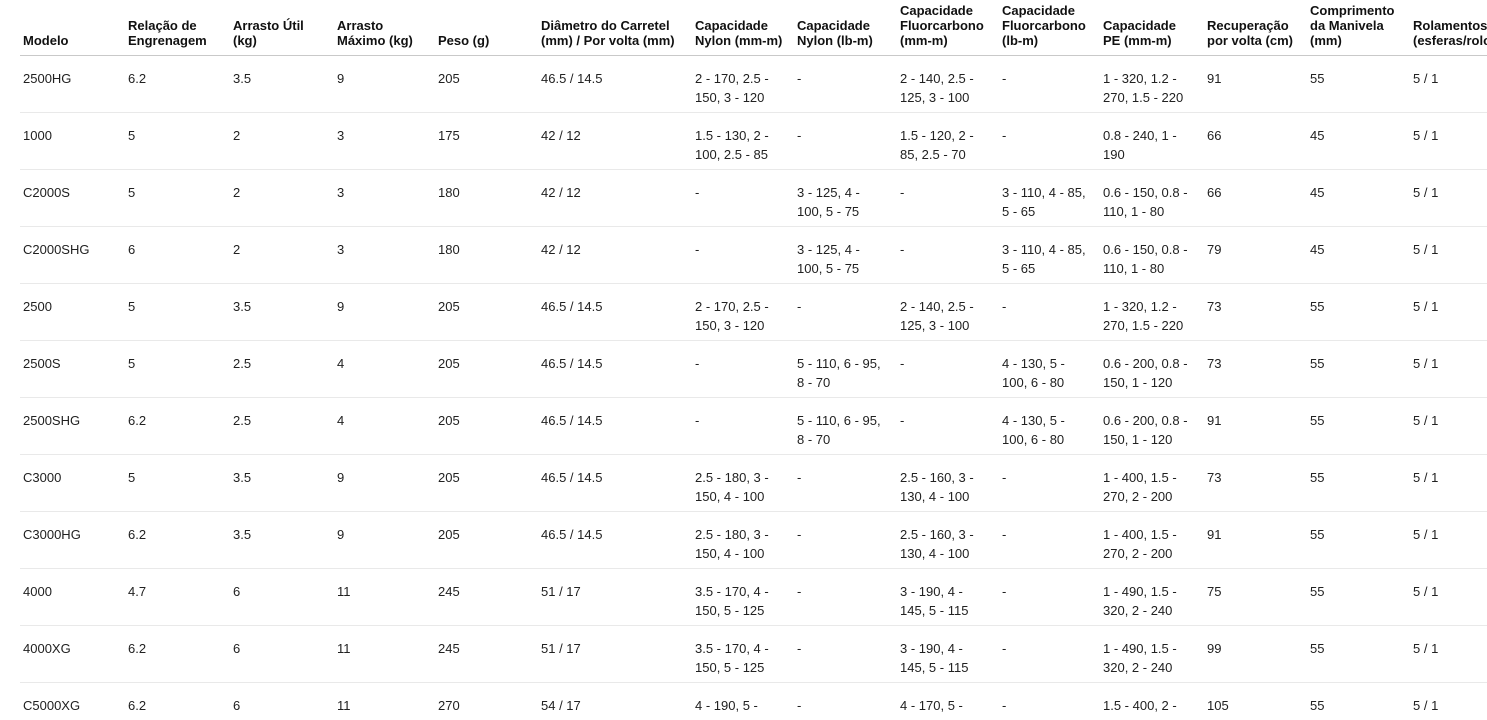 The height and width of the screenshot is (720, 1487). I want to click on spec-cell: 1 - 320, 1.2 - 270, 1.5 - 220, so click(1152, 312).